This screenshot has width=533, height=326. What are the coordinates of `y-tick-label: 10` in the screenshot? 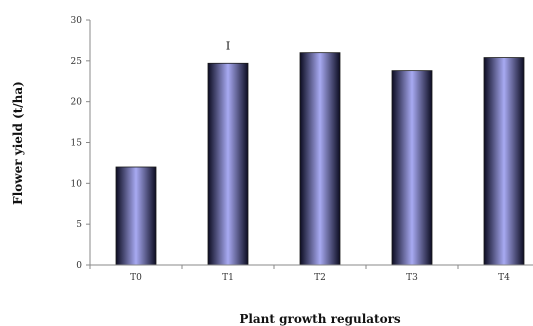 It's located at (77, 184).